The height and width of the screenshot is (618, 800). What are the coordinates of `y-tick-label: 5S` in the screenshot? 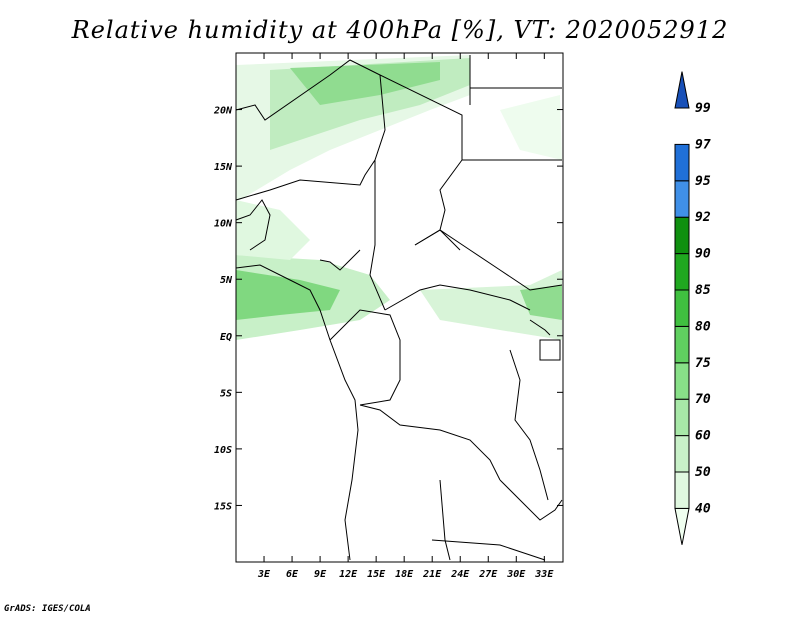 It's located at (226, 393).